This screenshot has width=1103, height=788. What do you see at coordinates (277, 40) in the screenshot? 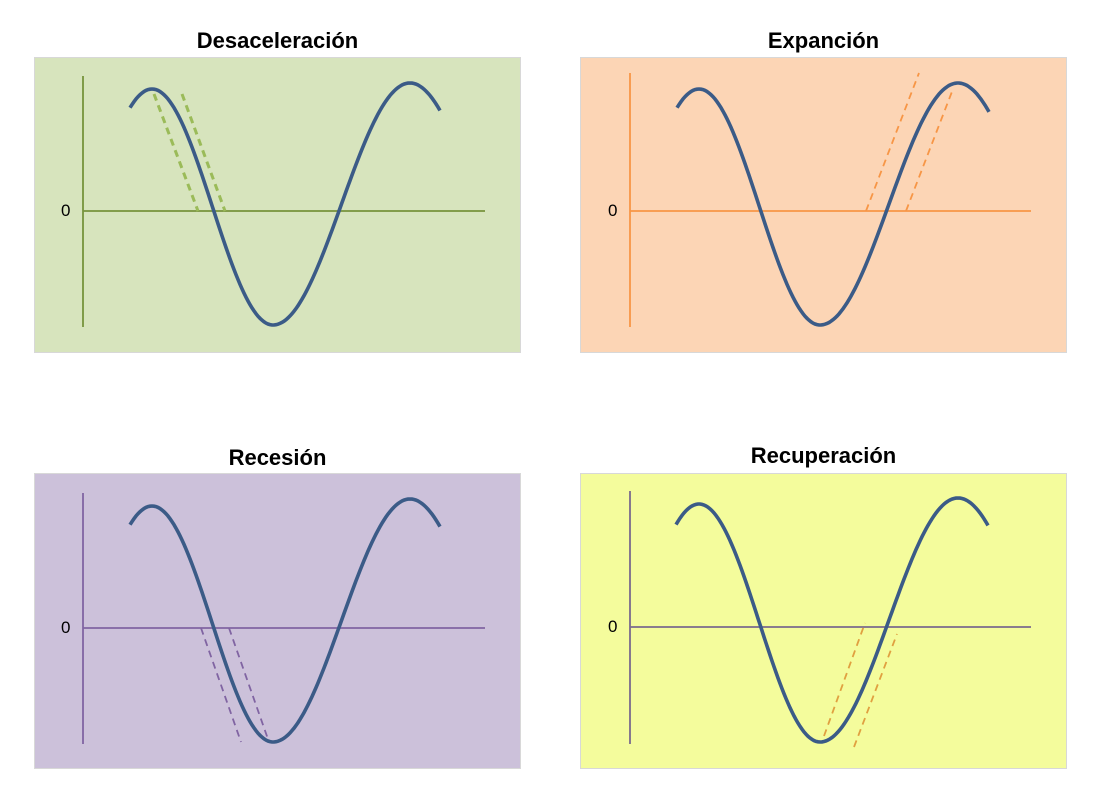
I see `title-desaceleracion: Desaceleración` at bounding box center [277, 40].